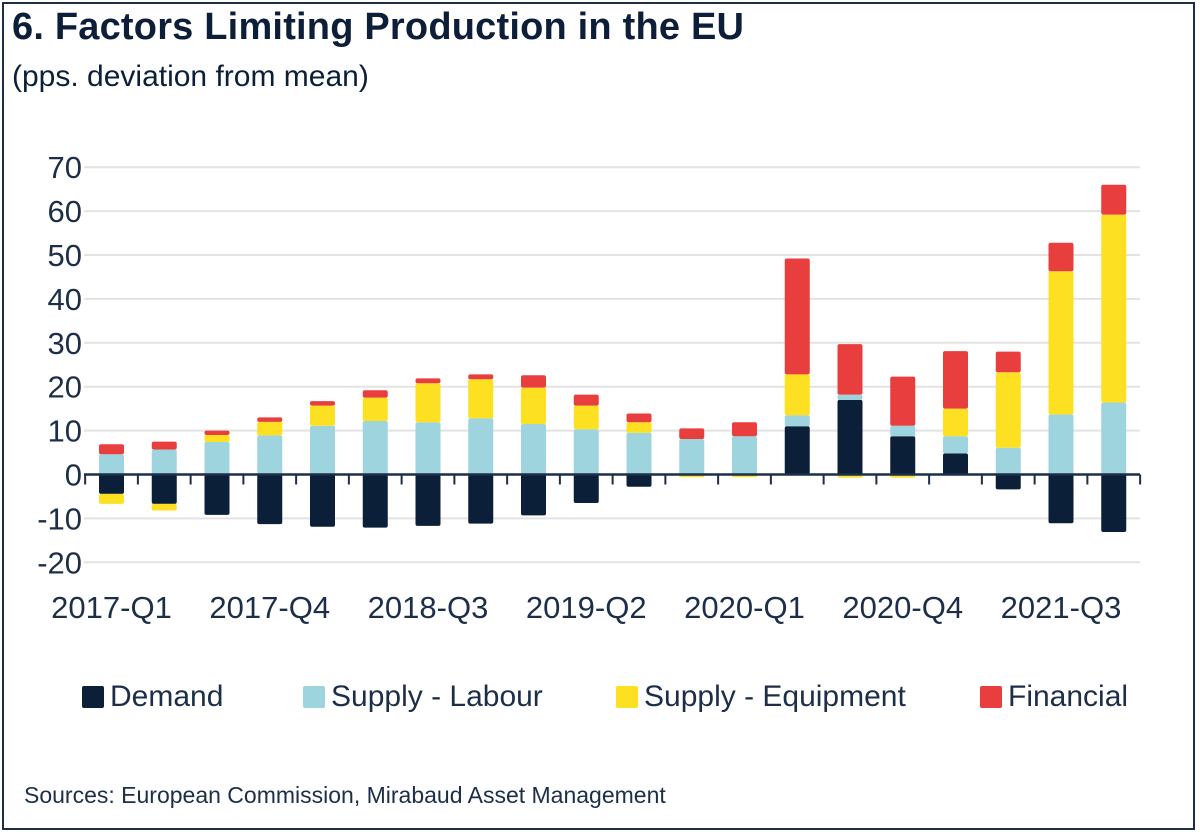  Describe the element at coordinates (65, 431) in the screenshot. I see `y-tick-label: 10` at that location.